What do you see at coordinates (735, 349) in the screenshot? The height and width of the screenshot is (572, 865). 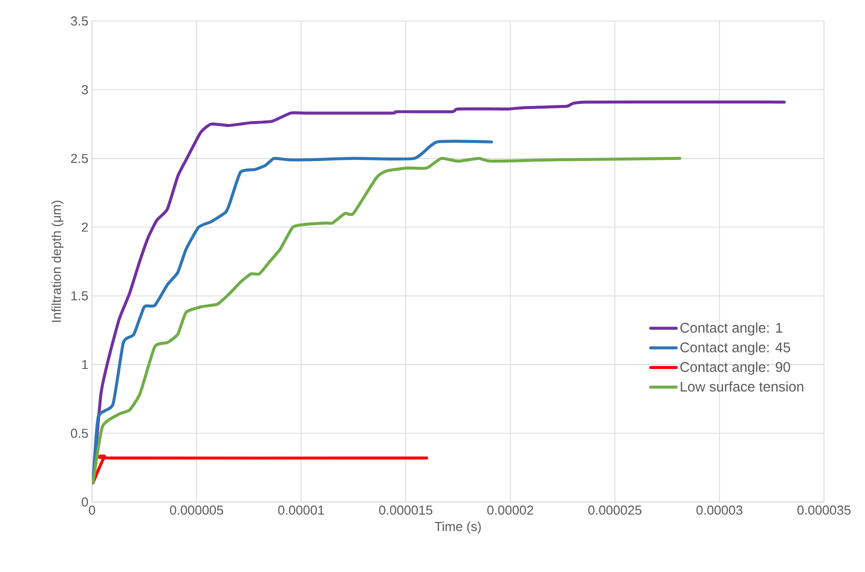 I see `legend-label: Contact angle: 45` at bounding box center [735, 349].